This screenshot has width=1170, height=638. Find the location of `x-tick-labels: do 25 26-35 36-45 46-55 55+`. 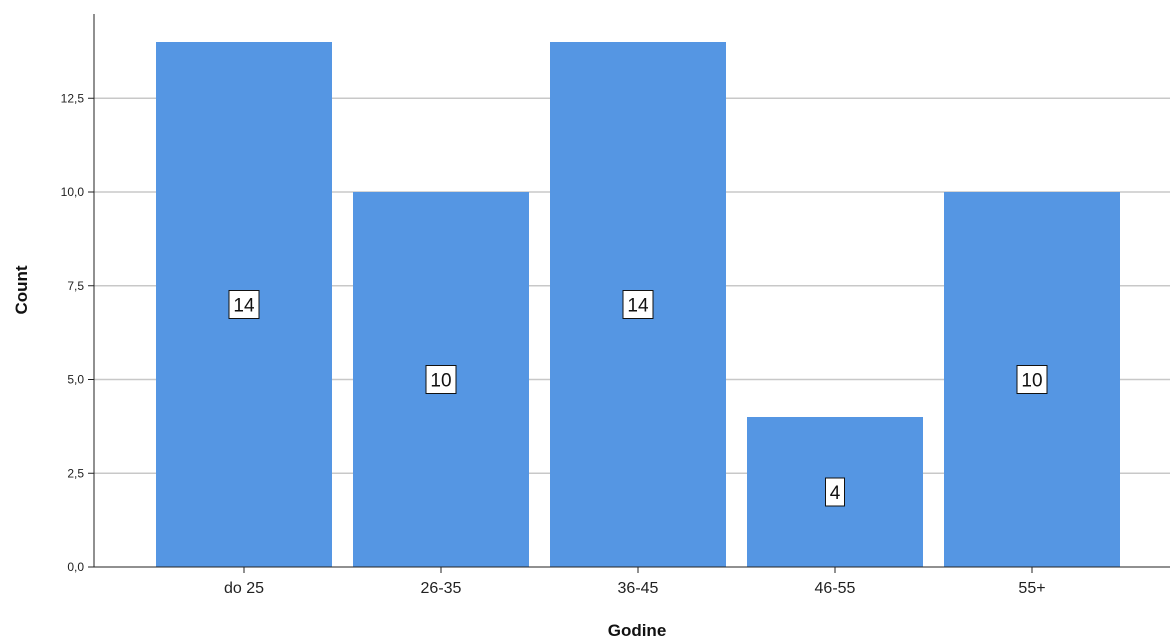

x-tick-labels: do 25 26-35 36-45 46-55 55+ is located at coordinates (635, 582).